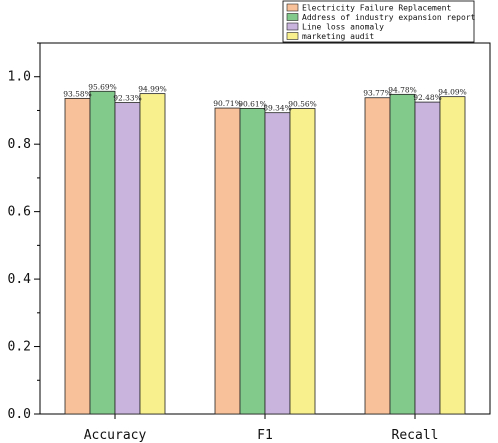 This screenshot has width=498, height=443. What do you see at coordinates (338, 36) in the screenshot?
I see `legend-entry: marketing audit` at bounding box center [338, 36].